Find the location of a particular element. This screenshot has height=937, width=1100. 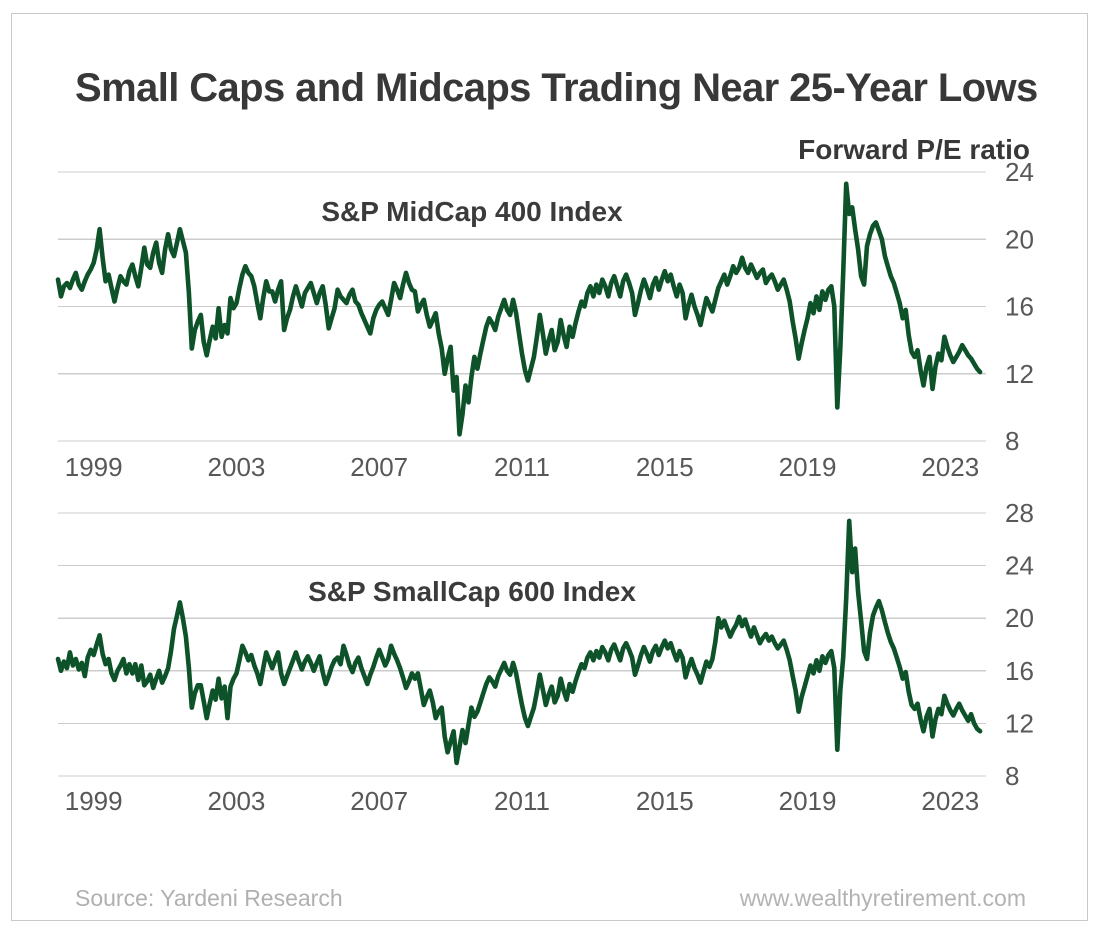

y-axis-tick-label: 28 is located at coordinates (1019, 513).